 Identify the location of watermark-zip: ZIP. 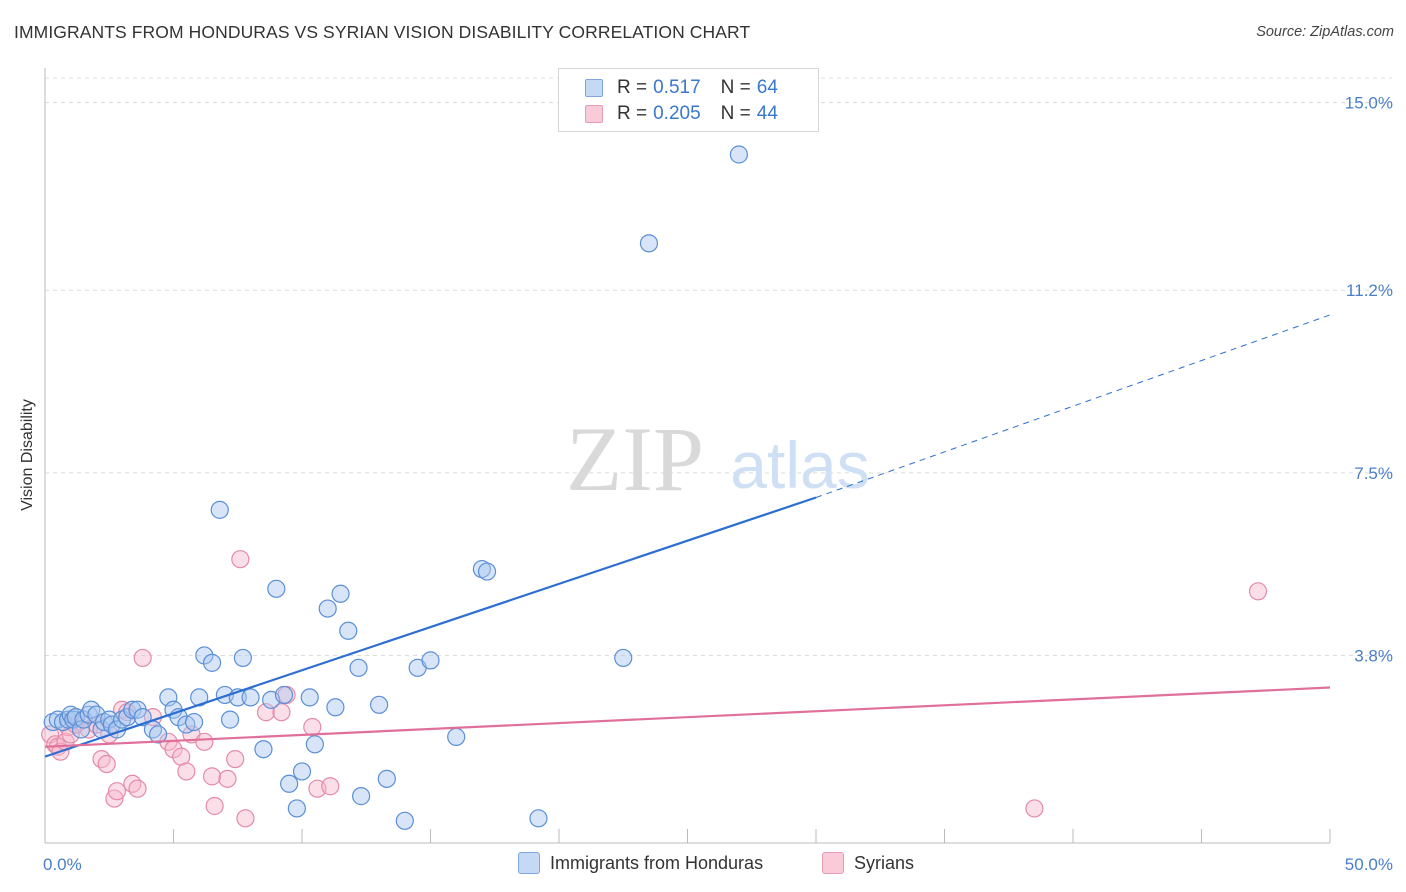
(635, 459).